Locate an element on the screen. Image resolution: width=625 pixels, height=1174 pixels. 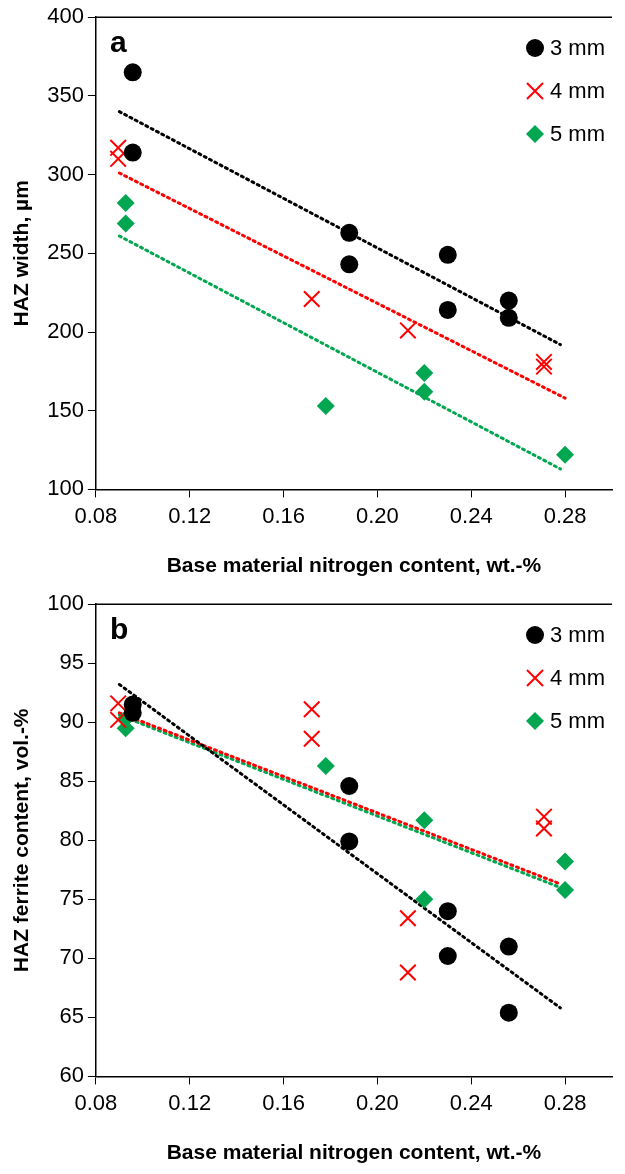
y-tick-label: 350 is located at coordinates (65, 94).